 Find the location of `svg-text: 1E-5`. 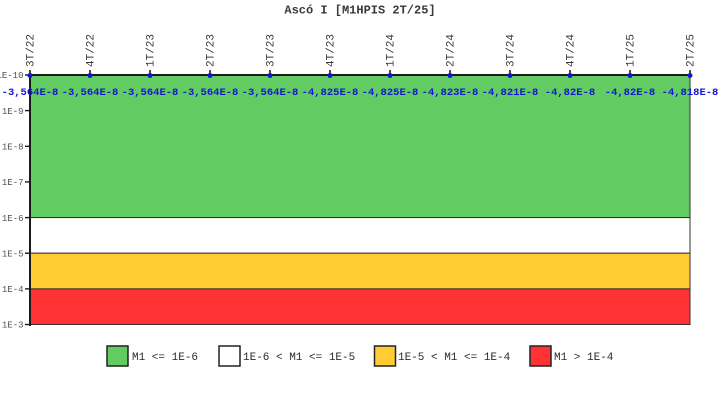

svg-text: 1E-5 is located at coordinates (13, 254).